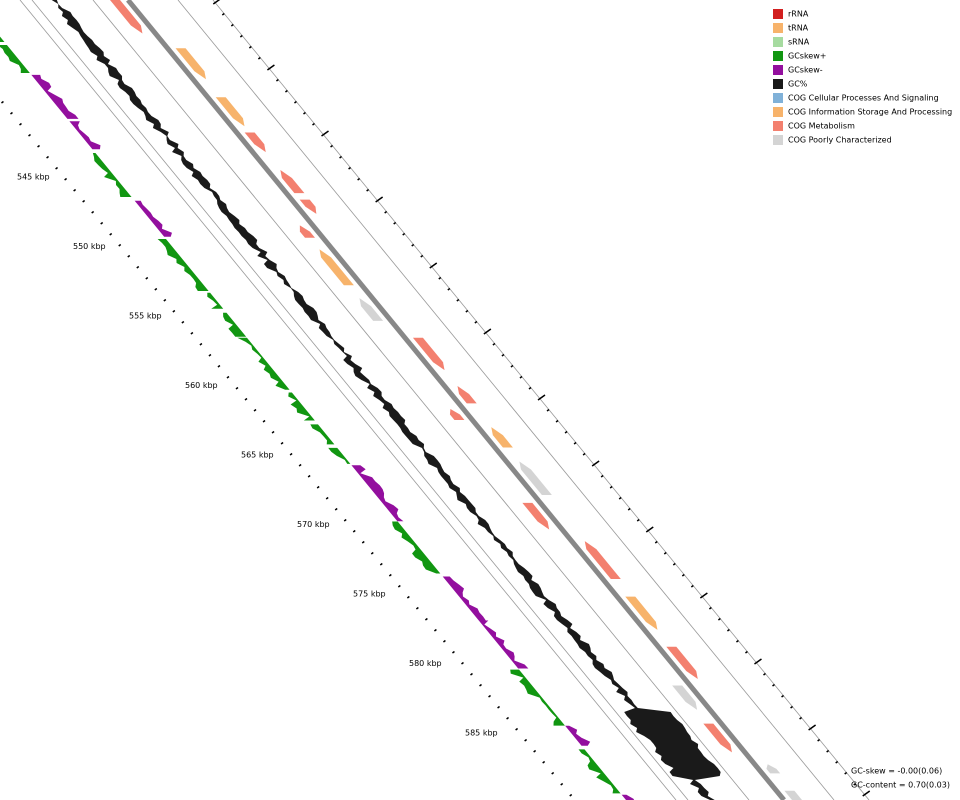  What do you see at coordinates (840, 140) in the screenshot?
I see `legend-label: COG Poorly Characterized` at bounding box center [840, 140].